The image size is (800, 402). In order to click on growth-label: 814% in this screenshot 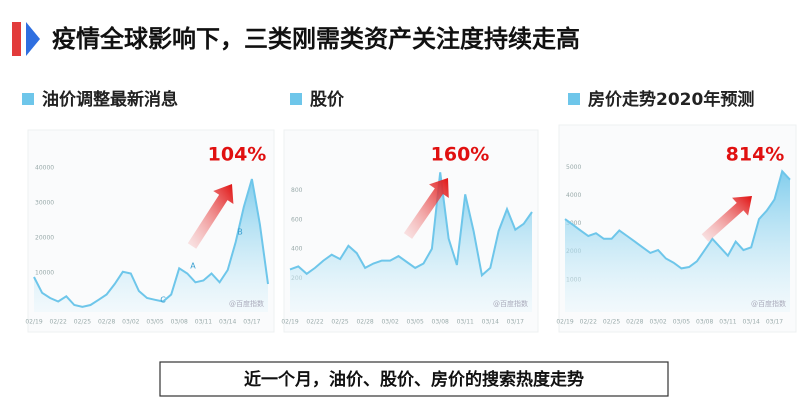, I will do `click(755, 155)`.